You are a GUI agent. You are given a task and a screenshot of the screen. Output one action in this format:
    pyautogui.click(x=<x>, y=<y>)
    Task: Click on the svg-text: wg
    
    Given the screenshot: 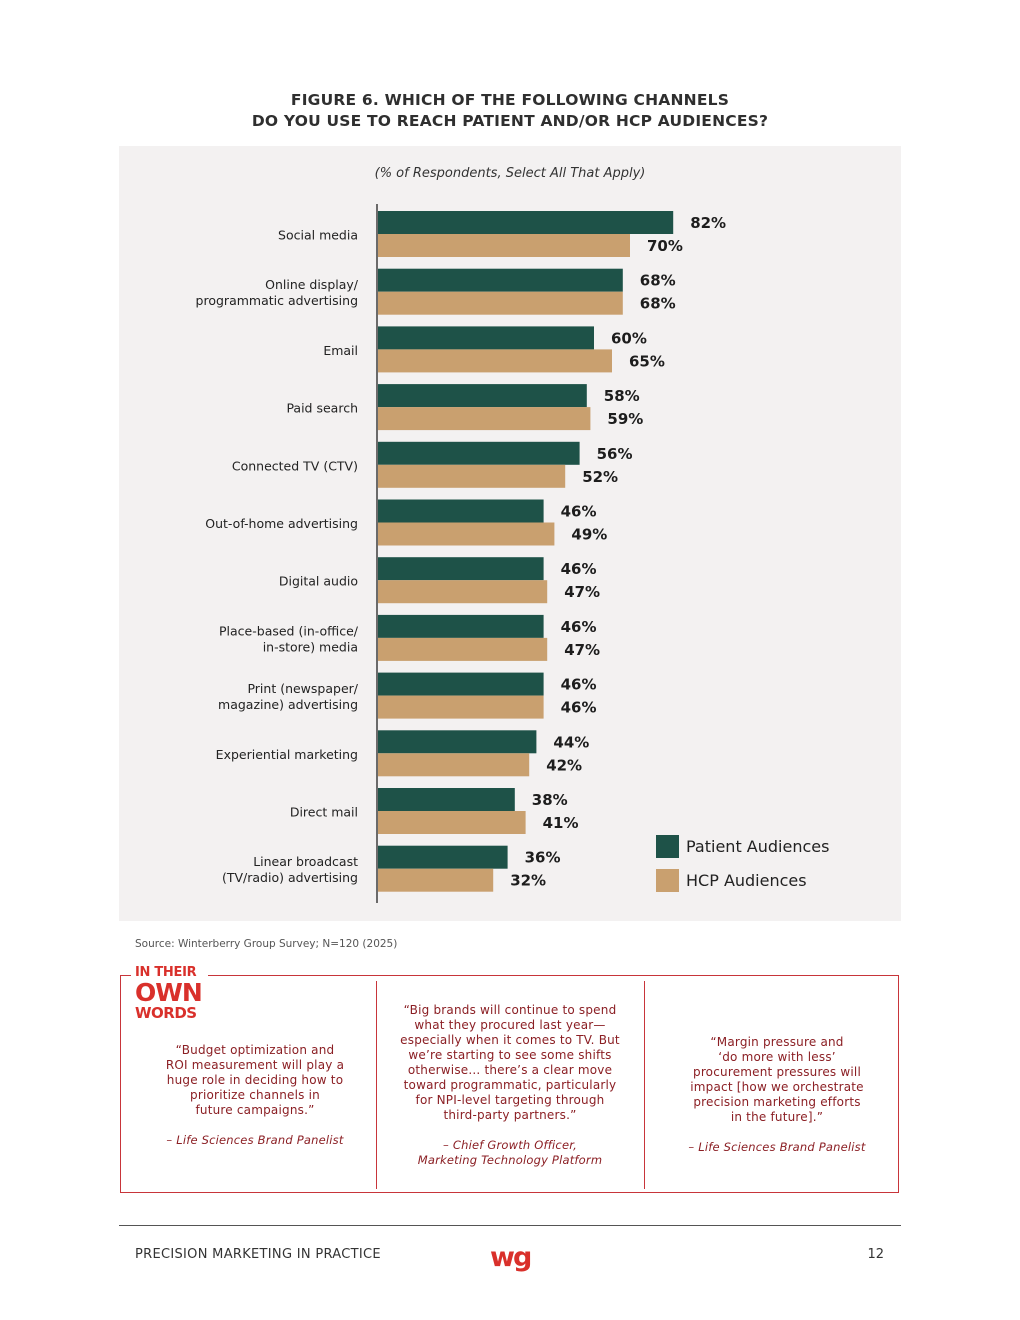 What is the action you would take?
    pyautogui.click(x=510, y=1257)
    